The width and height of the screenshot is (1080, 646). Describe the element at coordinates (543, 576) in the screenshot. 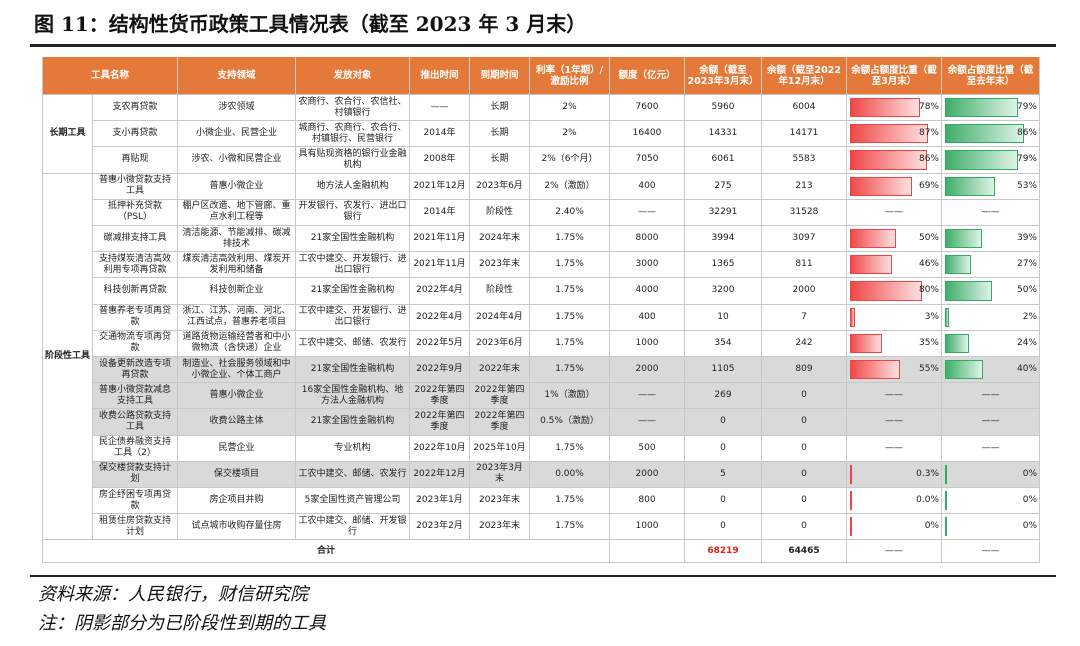

I see `footer-rule` at that location.